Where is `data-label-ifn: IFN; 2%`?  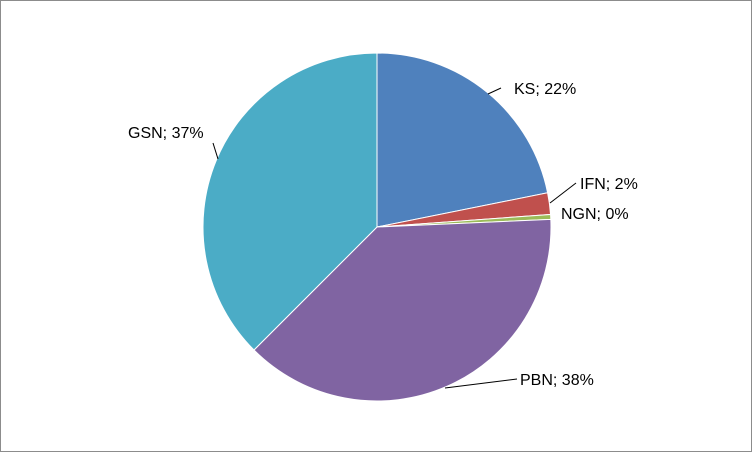 data-label-ifn: IFN; 2% is located at coordinates (609, 184).